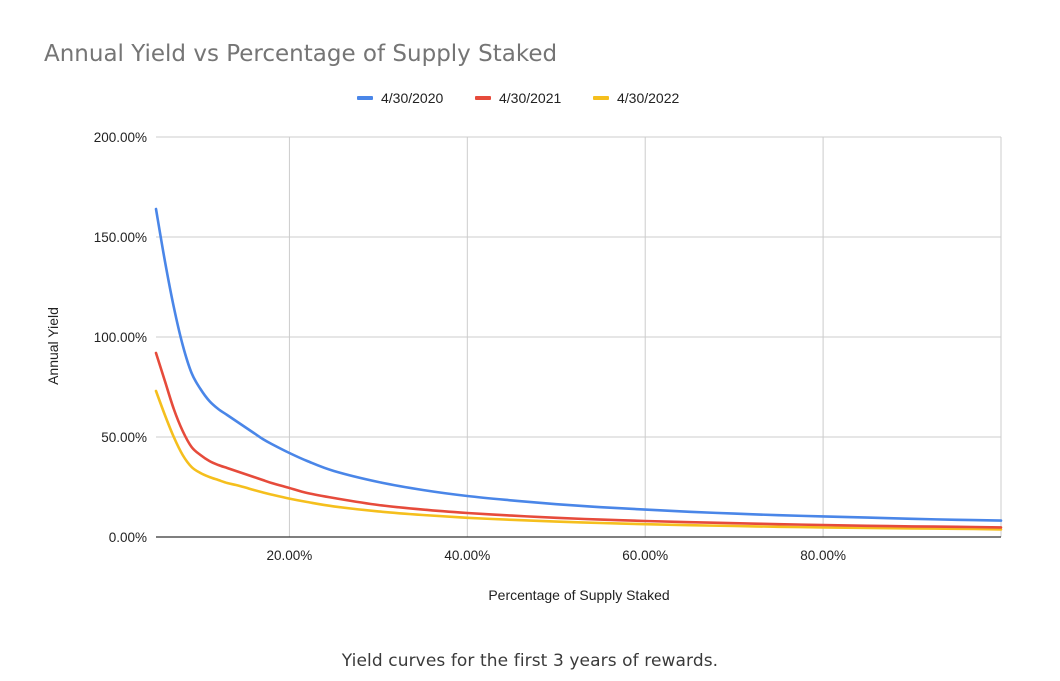  What do you see at coordinates (823, 555) in the screenshot?
I see `x-tick-label: 80.00%` at bounding box center [823, 555].